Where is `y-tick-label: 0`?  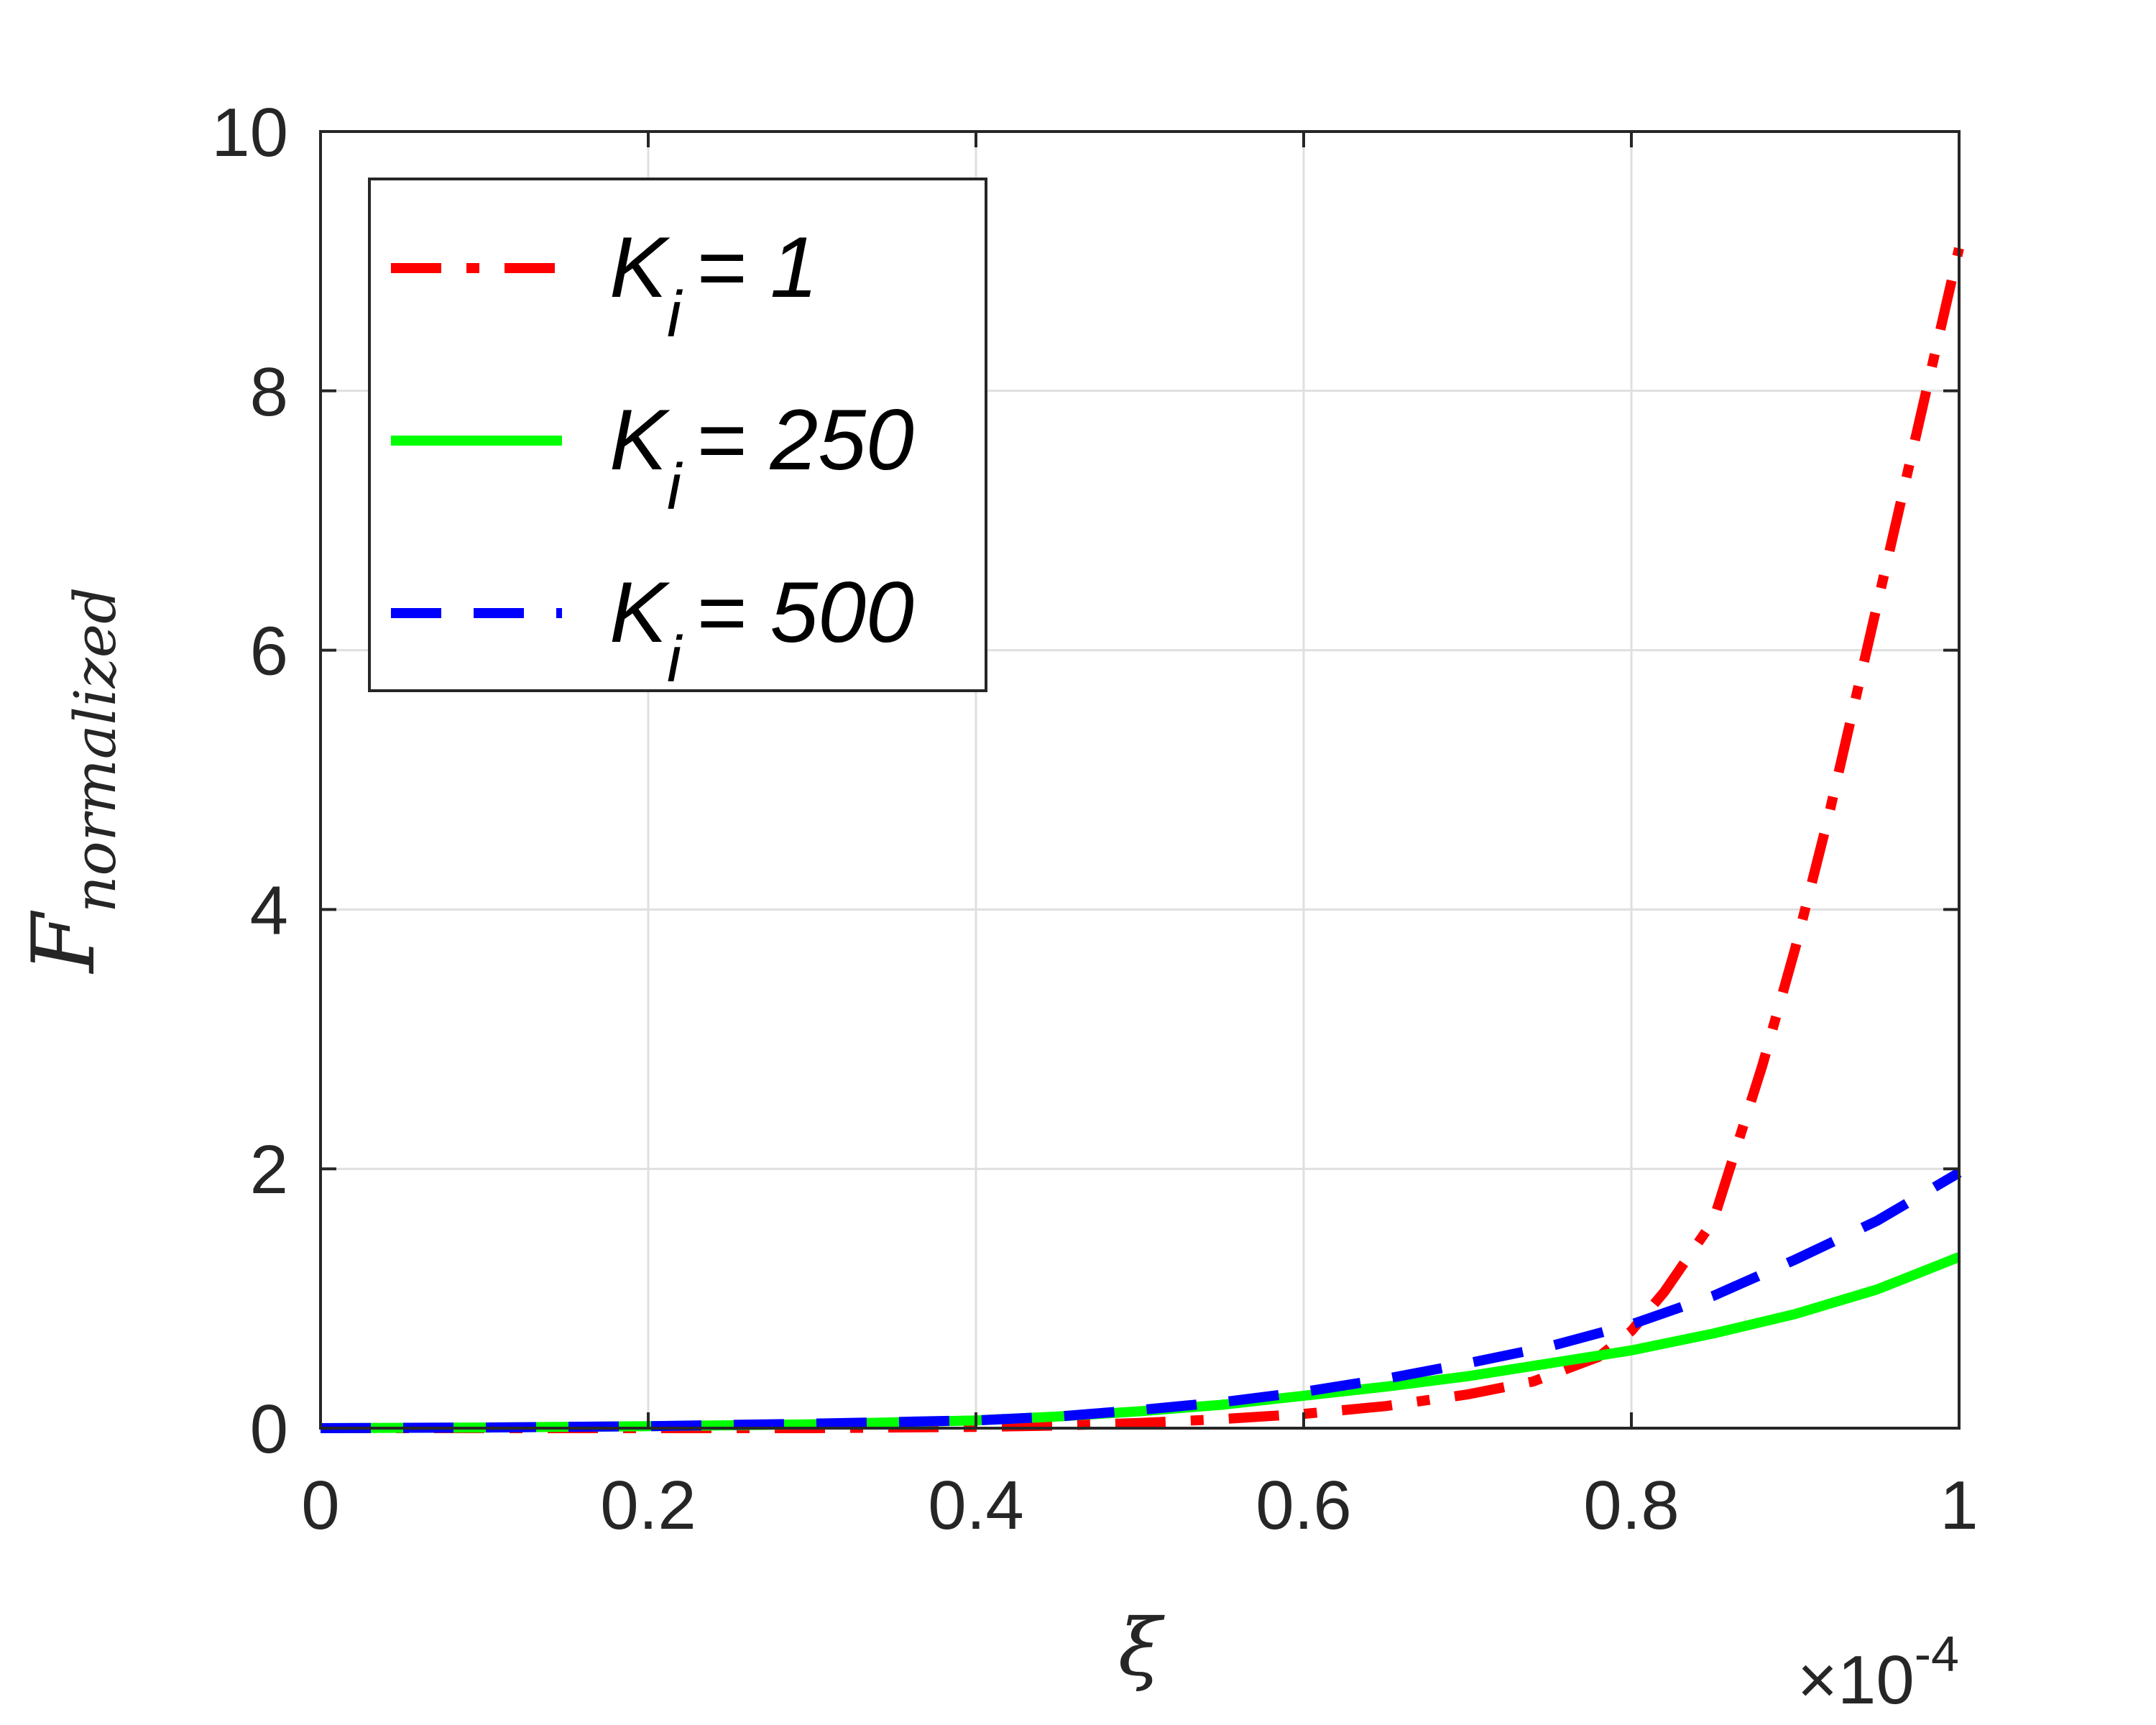 y-tick-label: 0 is located at coordinates (269, 1429).